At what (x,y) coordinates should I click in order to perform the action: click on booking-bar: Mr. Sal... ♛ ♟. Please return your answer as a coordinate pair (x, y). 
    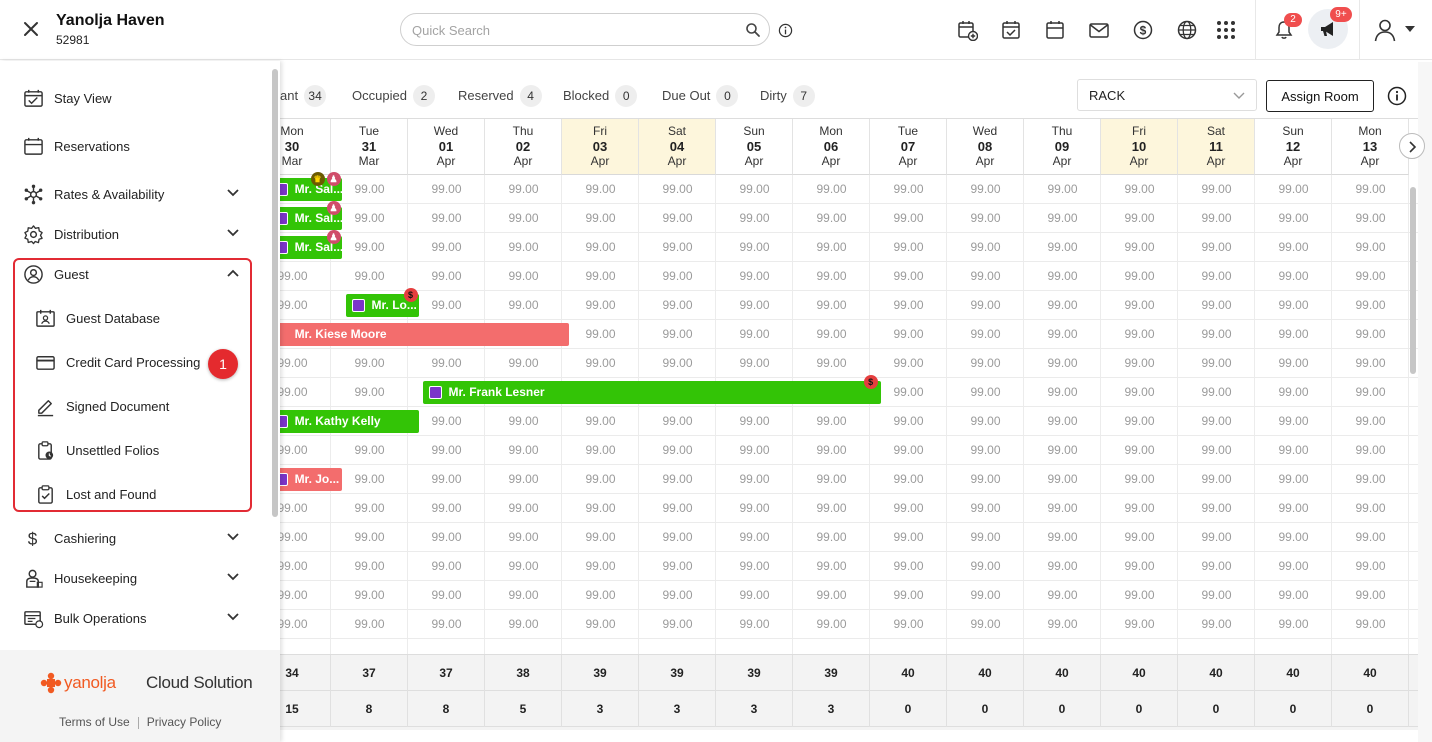
    Looking at the image, I should click on (311, 186).